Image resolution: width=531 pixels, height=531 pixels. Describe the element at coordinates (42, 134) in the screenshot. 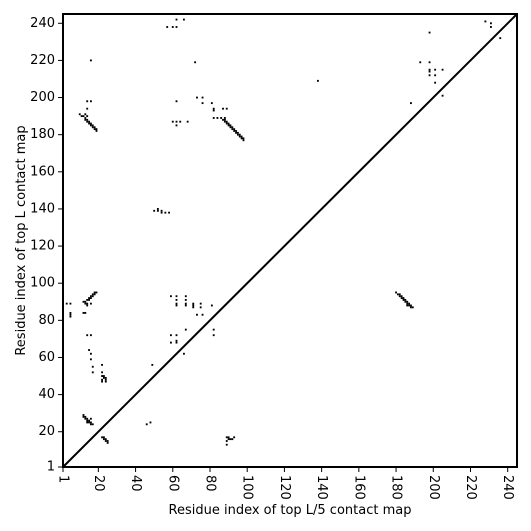

I see `y-tick-label: 180` at that location.